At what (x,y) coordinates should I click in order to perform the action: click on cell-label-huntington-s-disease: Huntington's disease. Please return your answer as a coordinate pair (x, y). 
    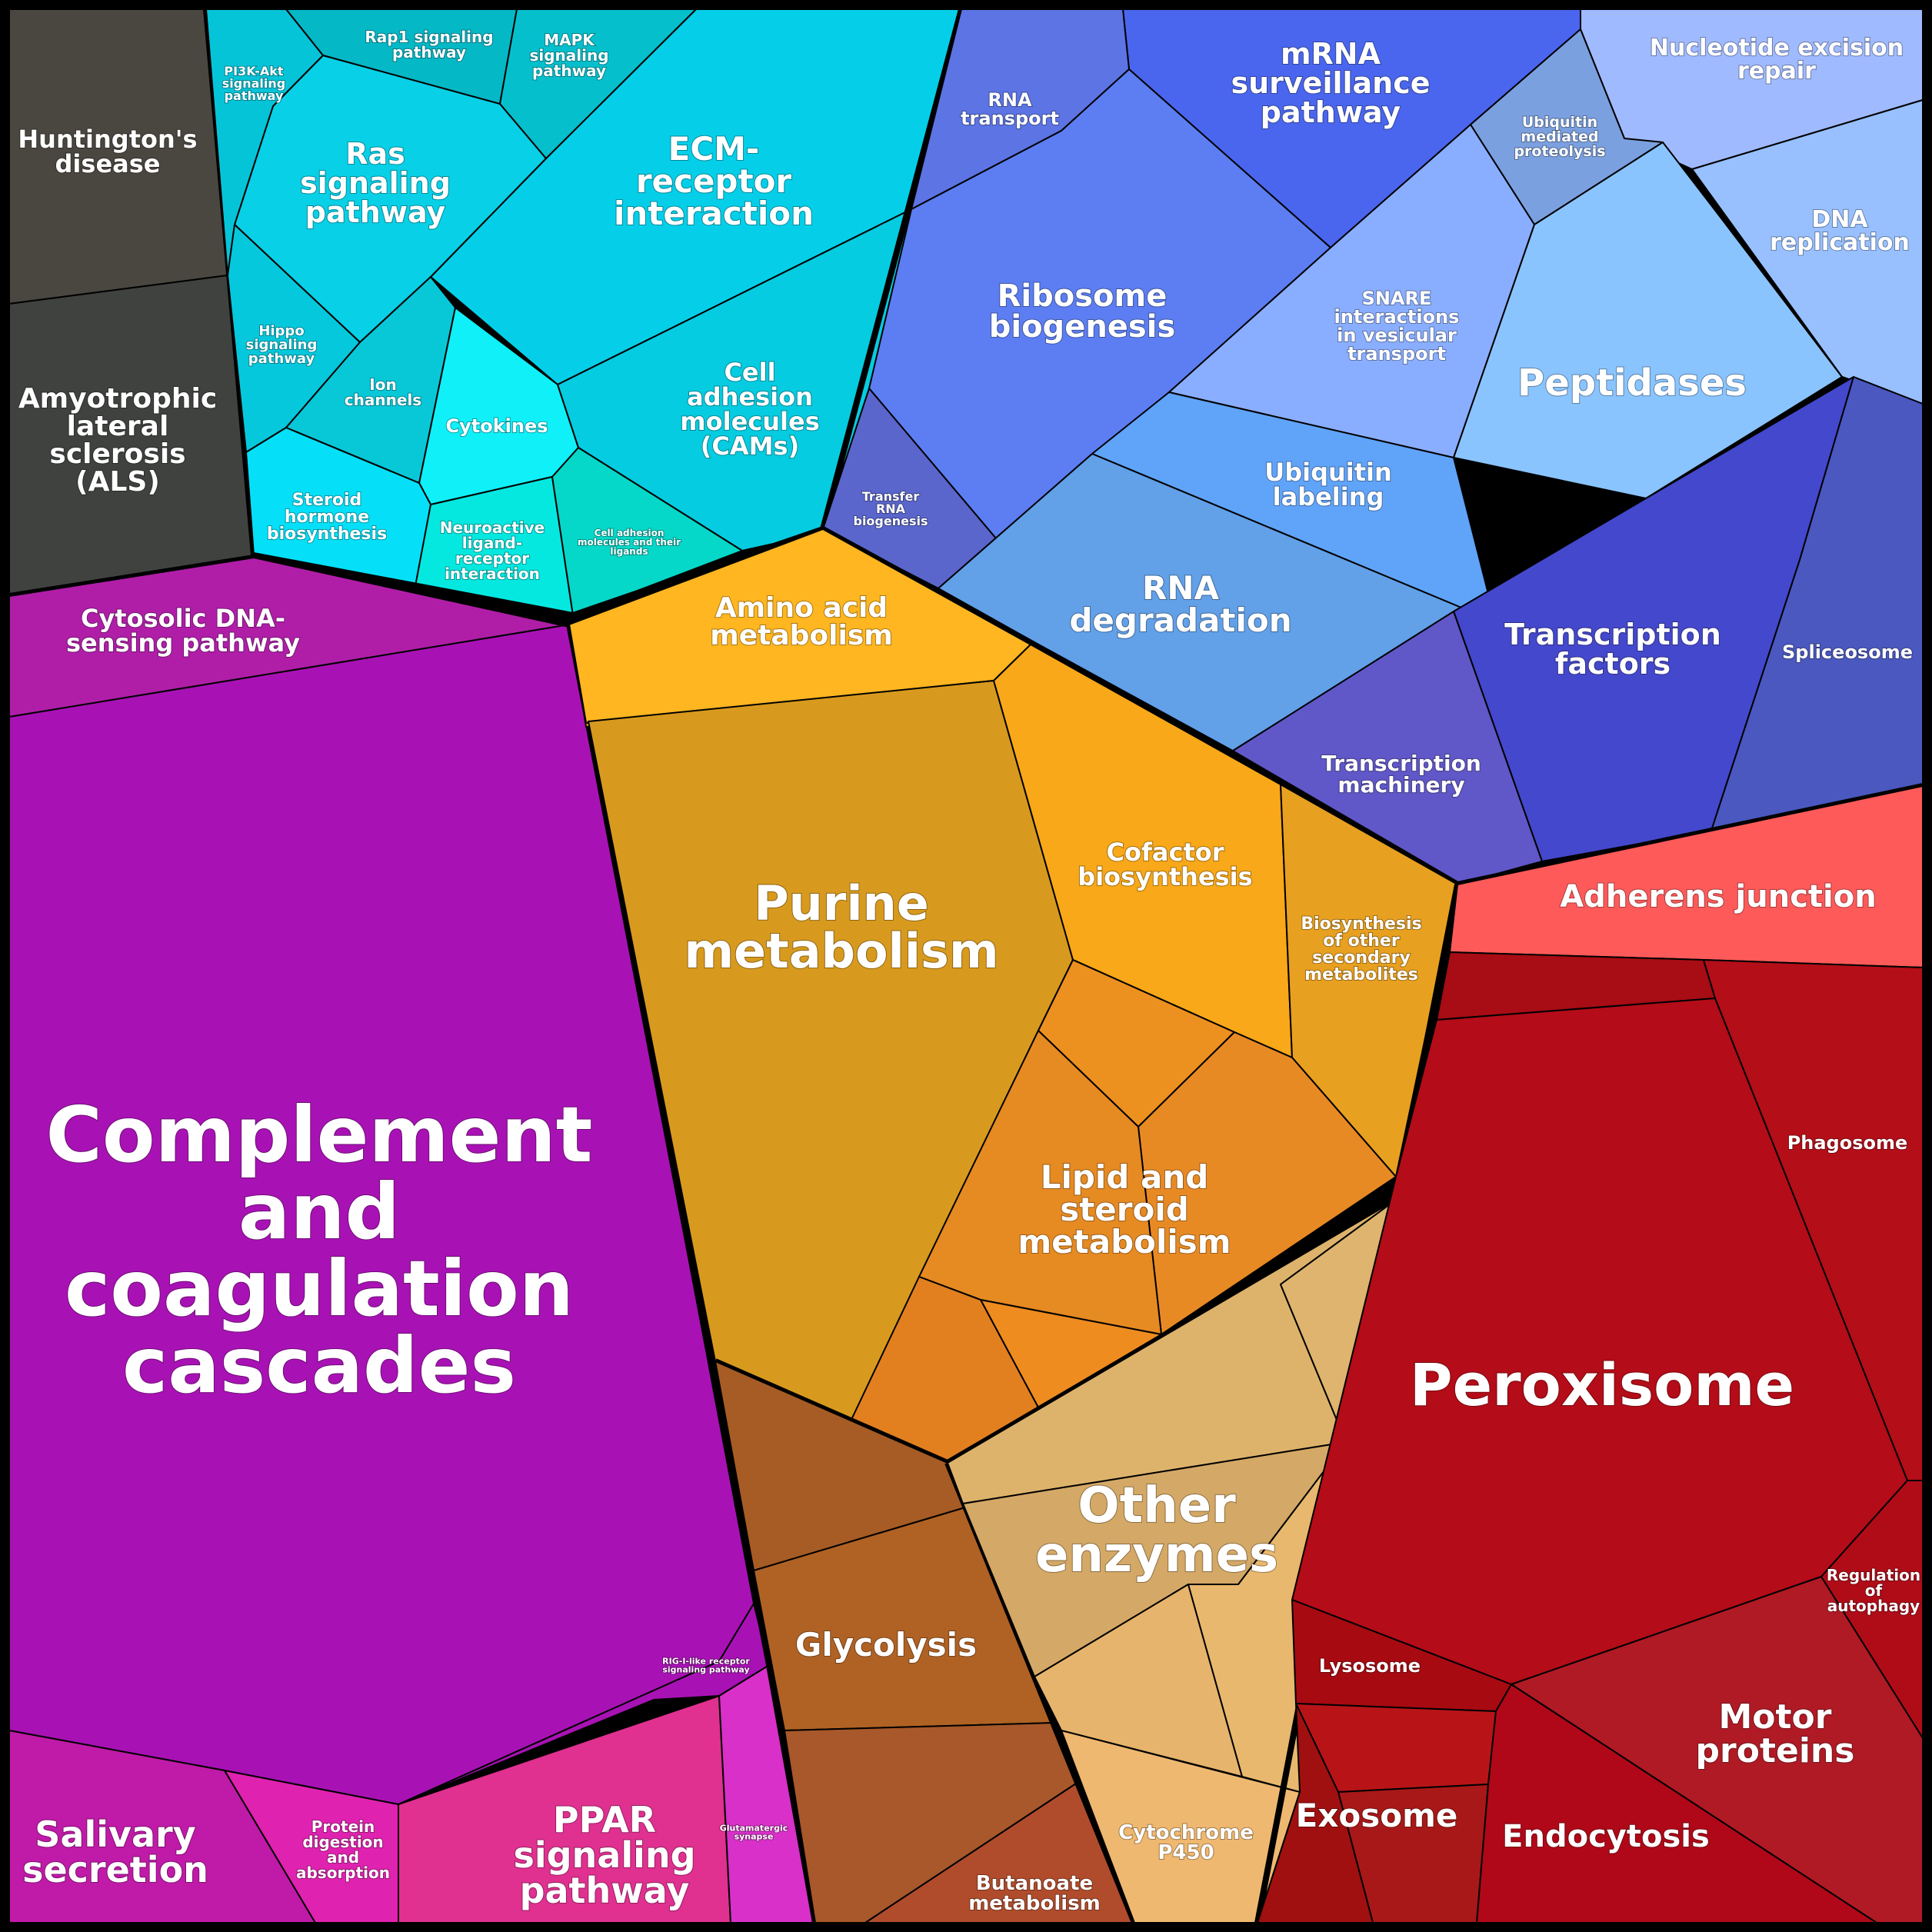
    Looking at the image, I should click on (107, 151).